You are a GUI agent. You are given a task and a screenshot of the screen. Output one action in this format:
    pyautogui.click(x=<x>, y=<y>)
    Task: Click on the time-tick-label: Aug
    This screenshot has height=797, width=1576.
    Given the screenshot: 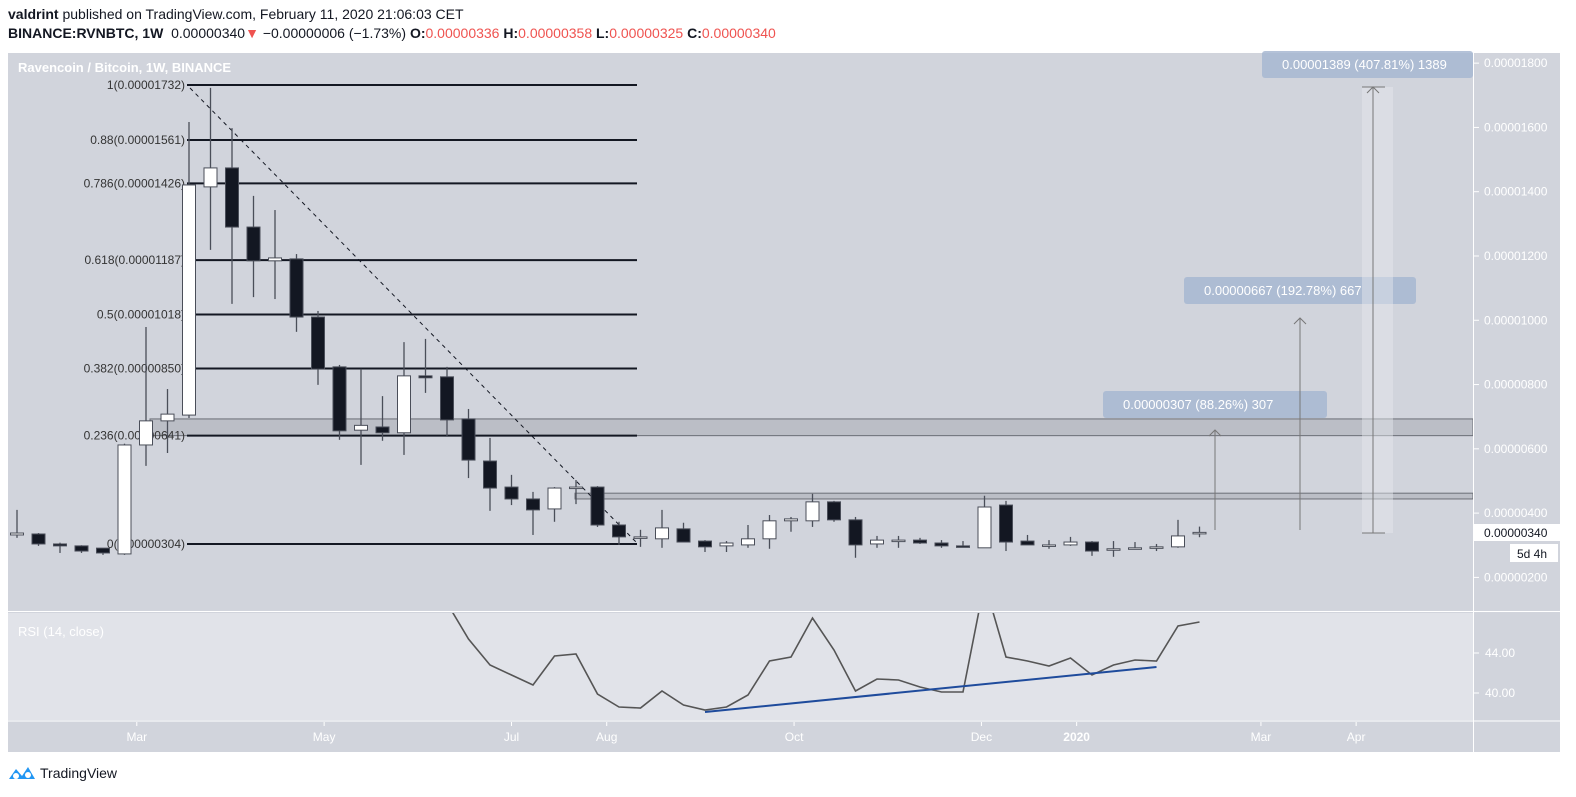 What is the action you would take?
    pyautogui.click(x=606, y=737)
    